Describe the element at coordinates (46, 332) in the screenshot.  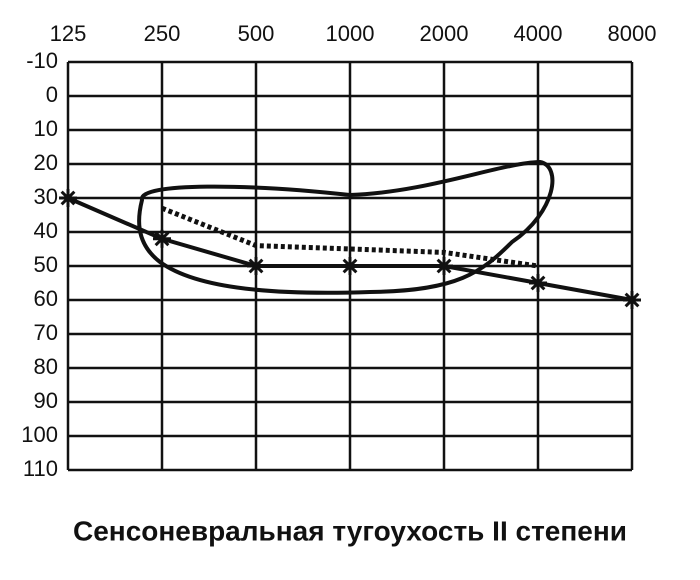
I see `y-tick-label: 70` at that location.